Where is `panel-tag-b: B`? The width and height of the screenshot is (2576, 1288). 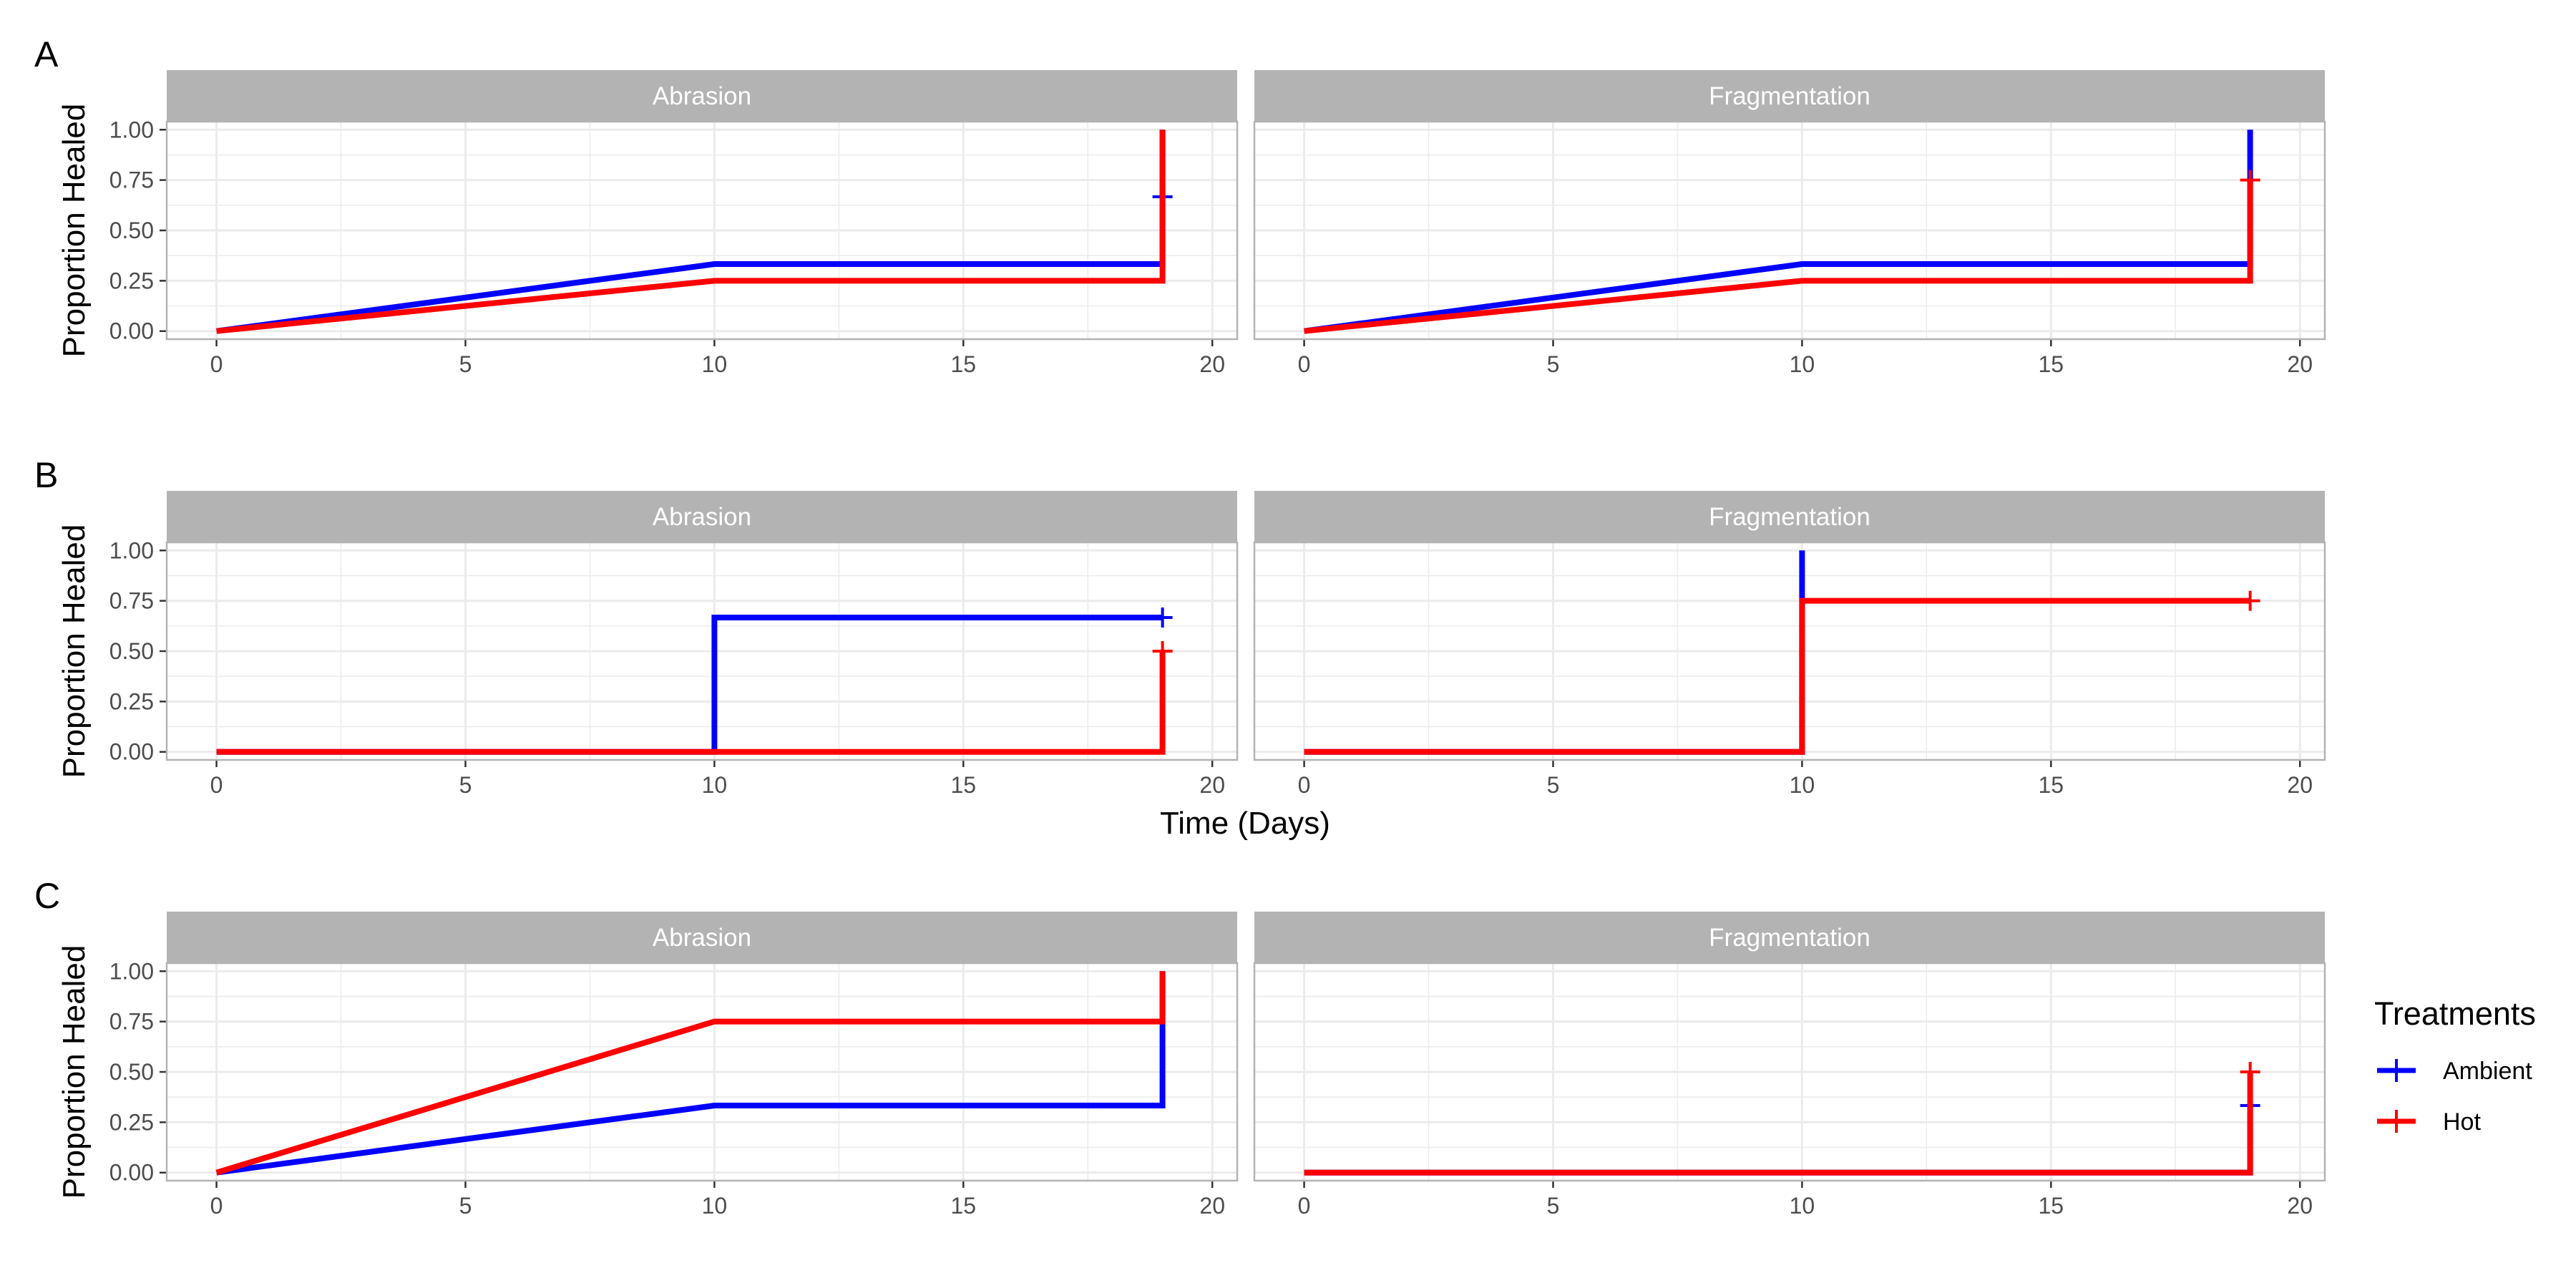
panel-tag-b: B is located at coordinates (46, 475).